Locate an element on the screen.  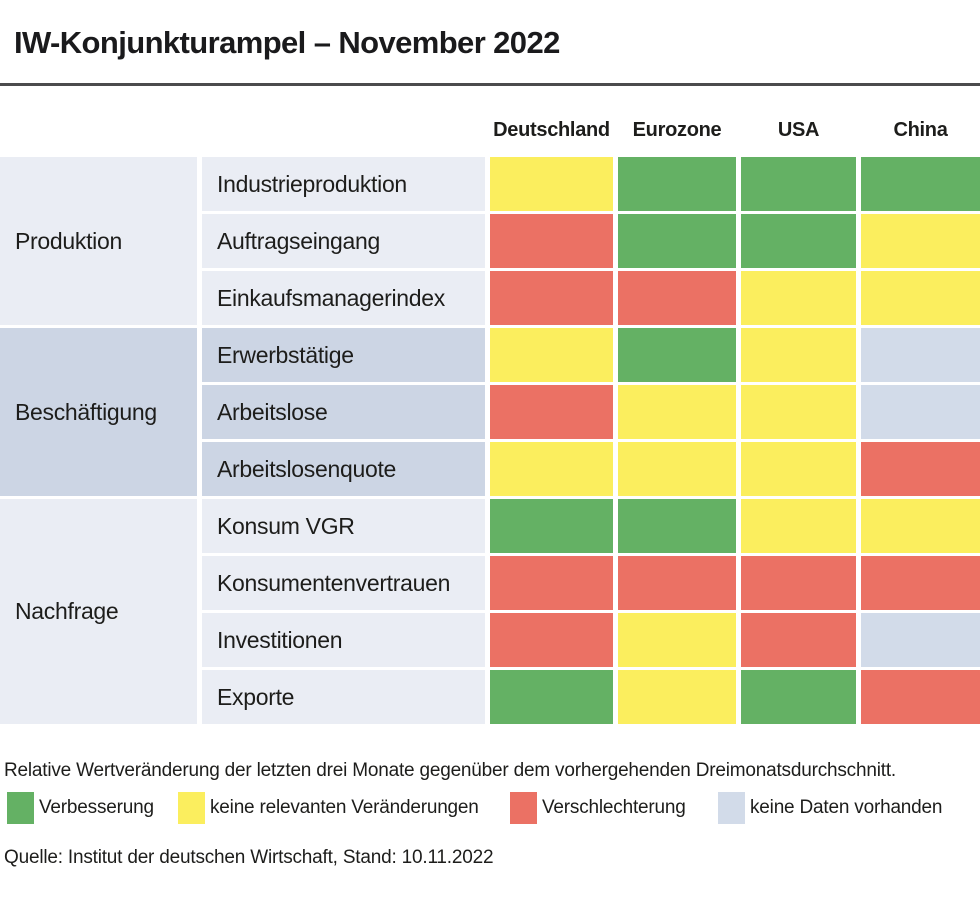
indicator-label: Investitionen is located at coordinates (280, 639).